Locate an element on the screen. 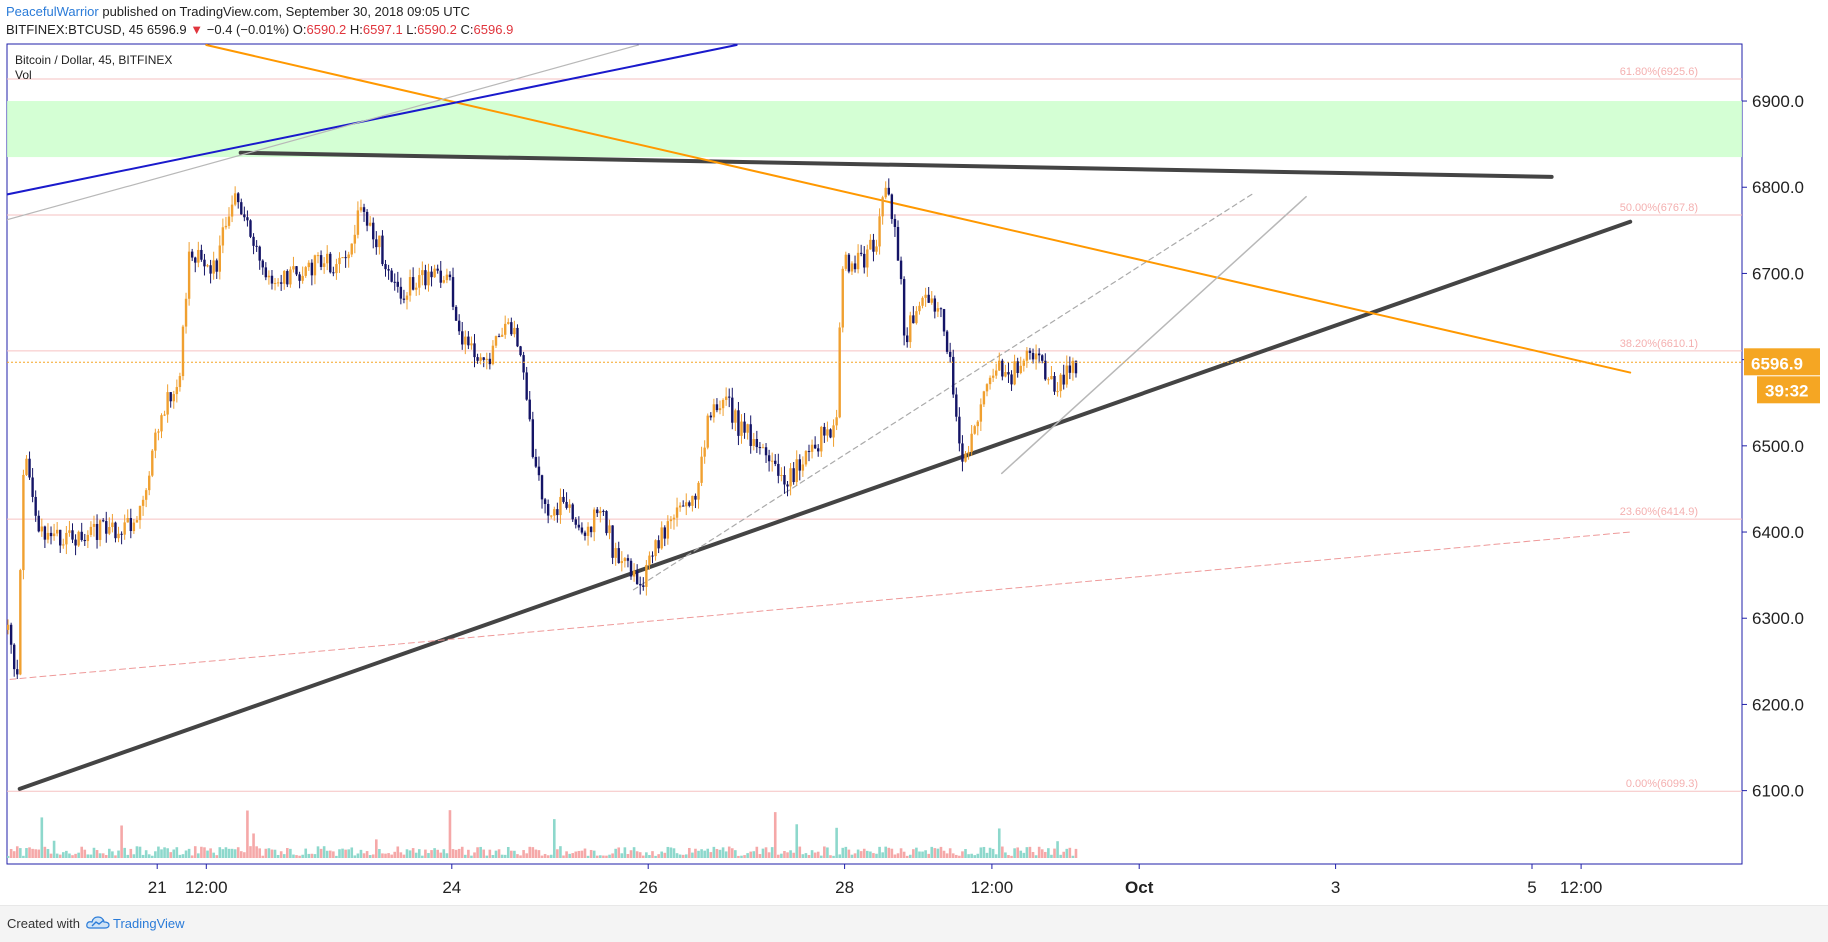  tradingview-cloud-icon is located at coordinates (98, 922).